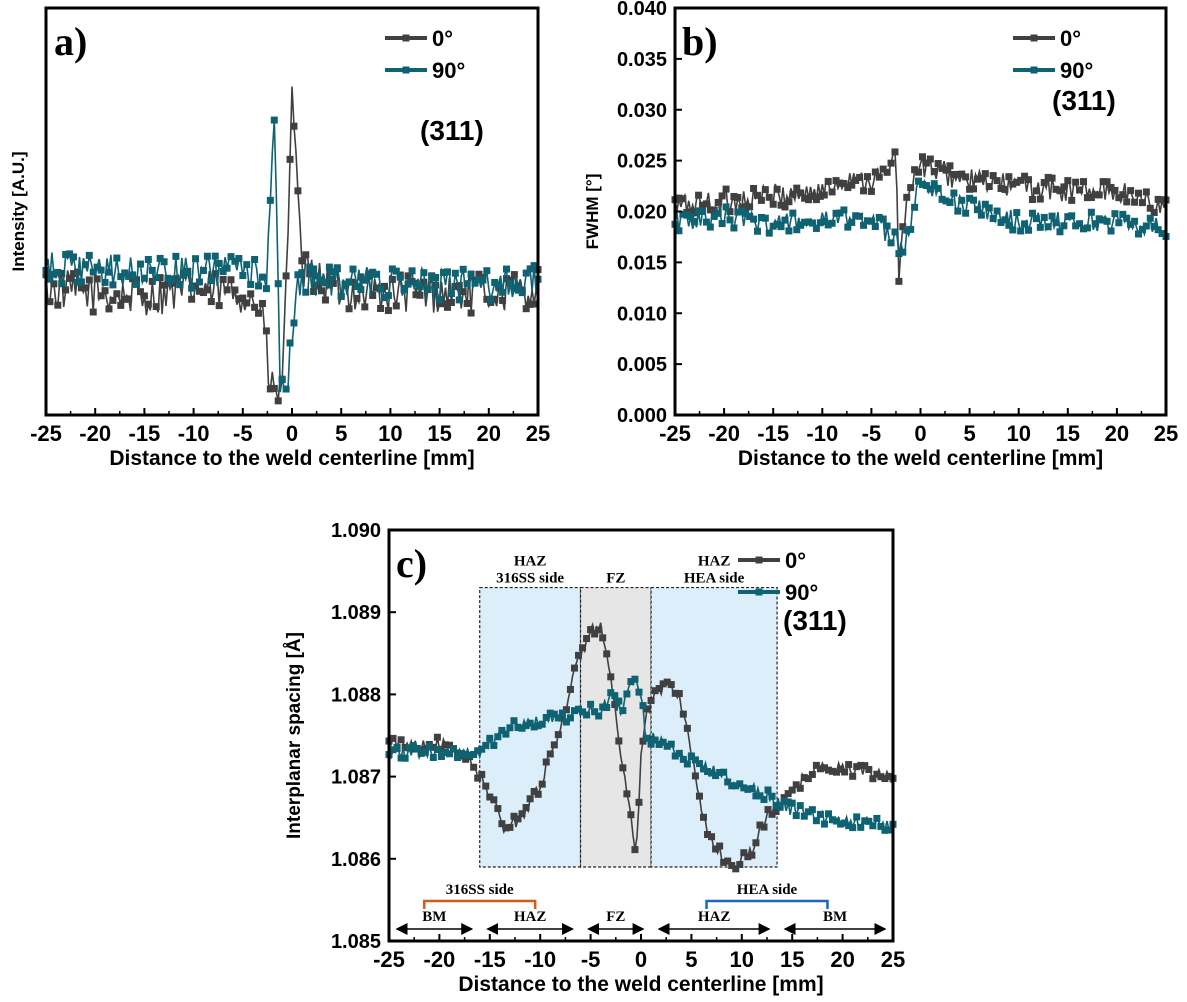 This screenshot has width=1187, height=1002. Describe the element at coordinates (489, 433) in the screenshot. I see `x-tick-label: 20` at that location.